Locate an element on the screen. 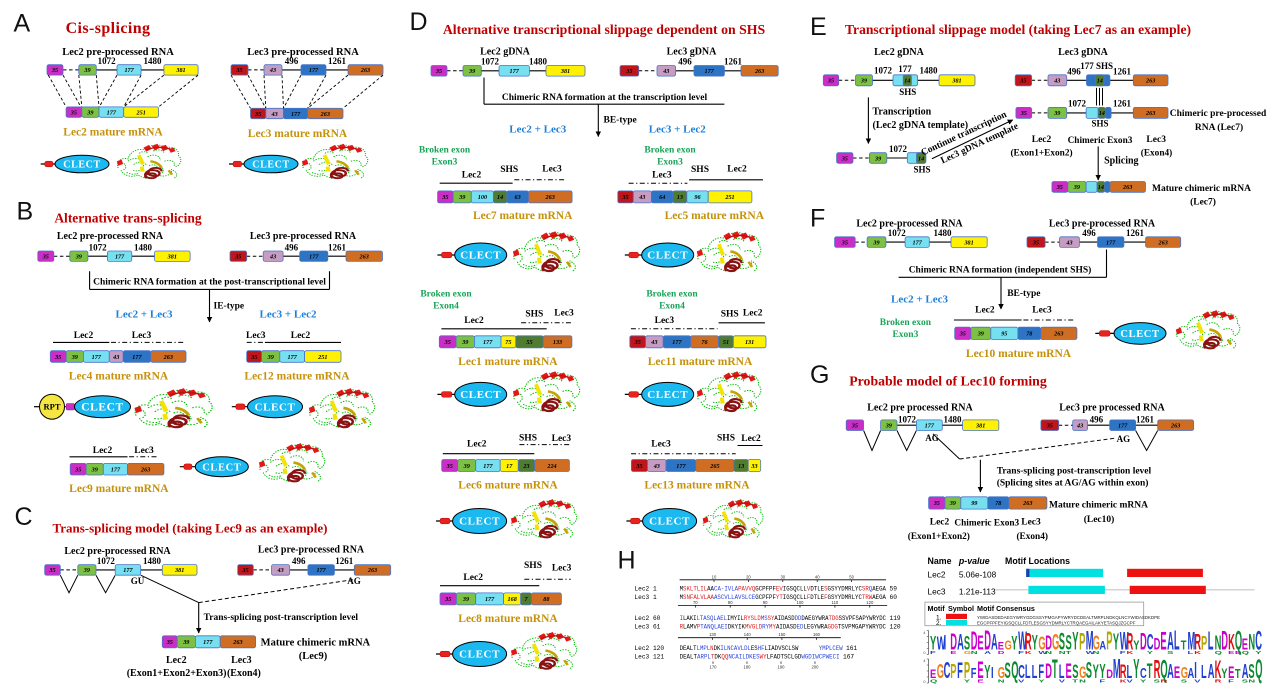 Image resolution: width=1269 pixels, height=684 pixels. svg-text: Mature chimeric mRNA is located at coordinates (1098, 506).